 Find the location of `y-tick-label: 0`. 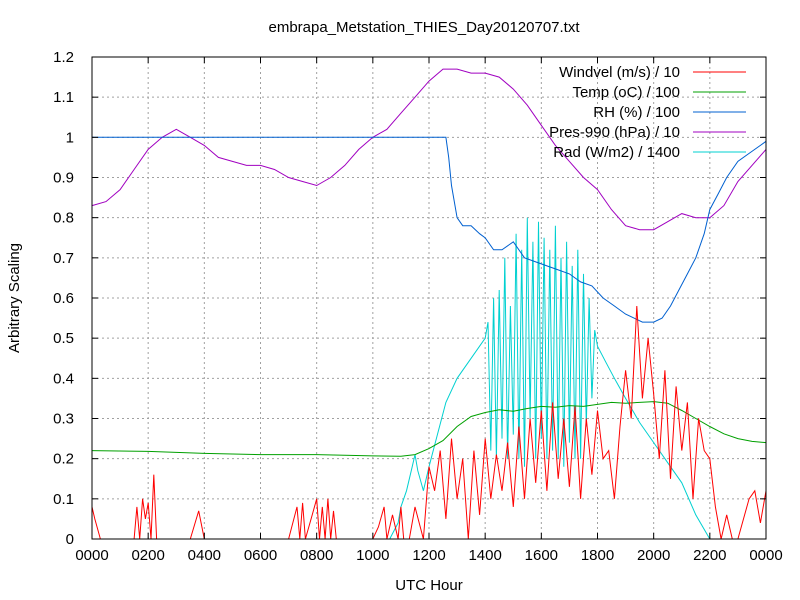

y-tick-label: 0 is located at coordinates (70, 539).